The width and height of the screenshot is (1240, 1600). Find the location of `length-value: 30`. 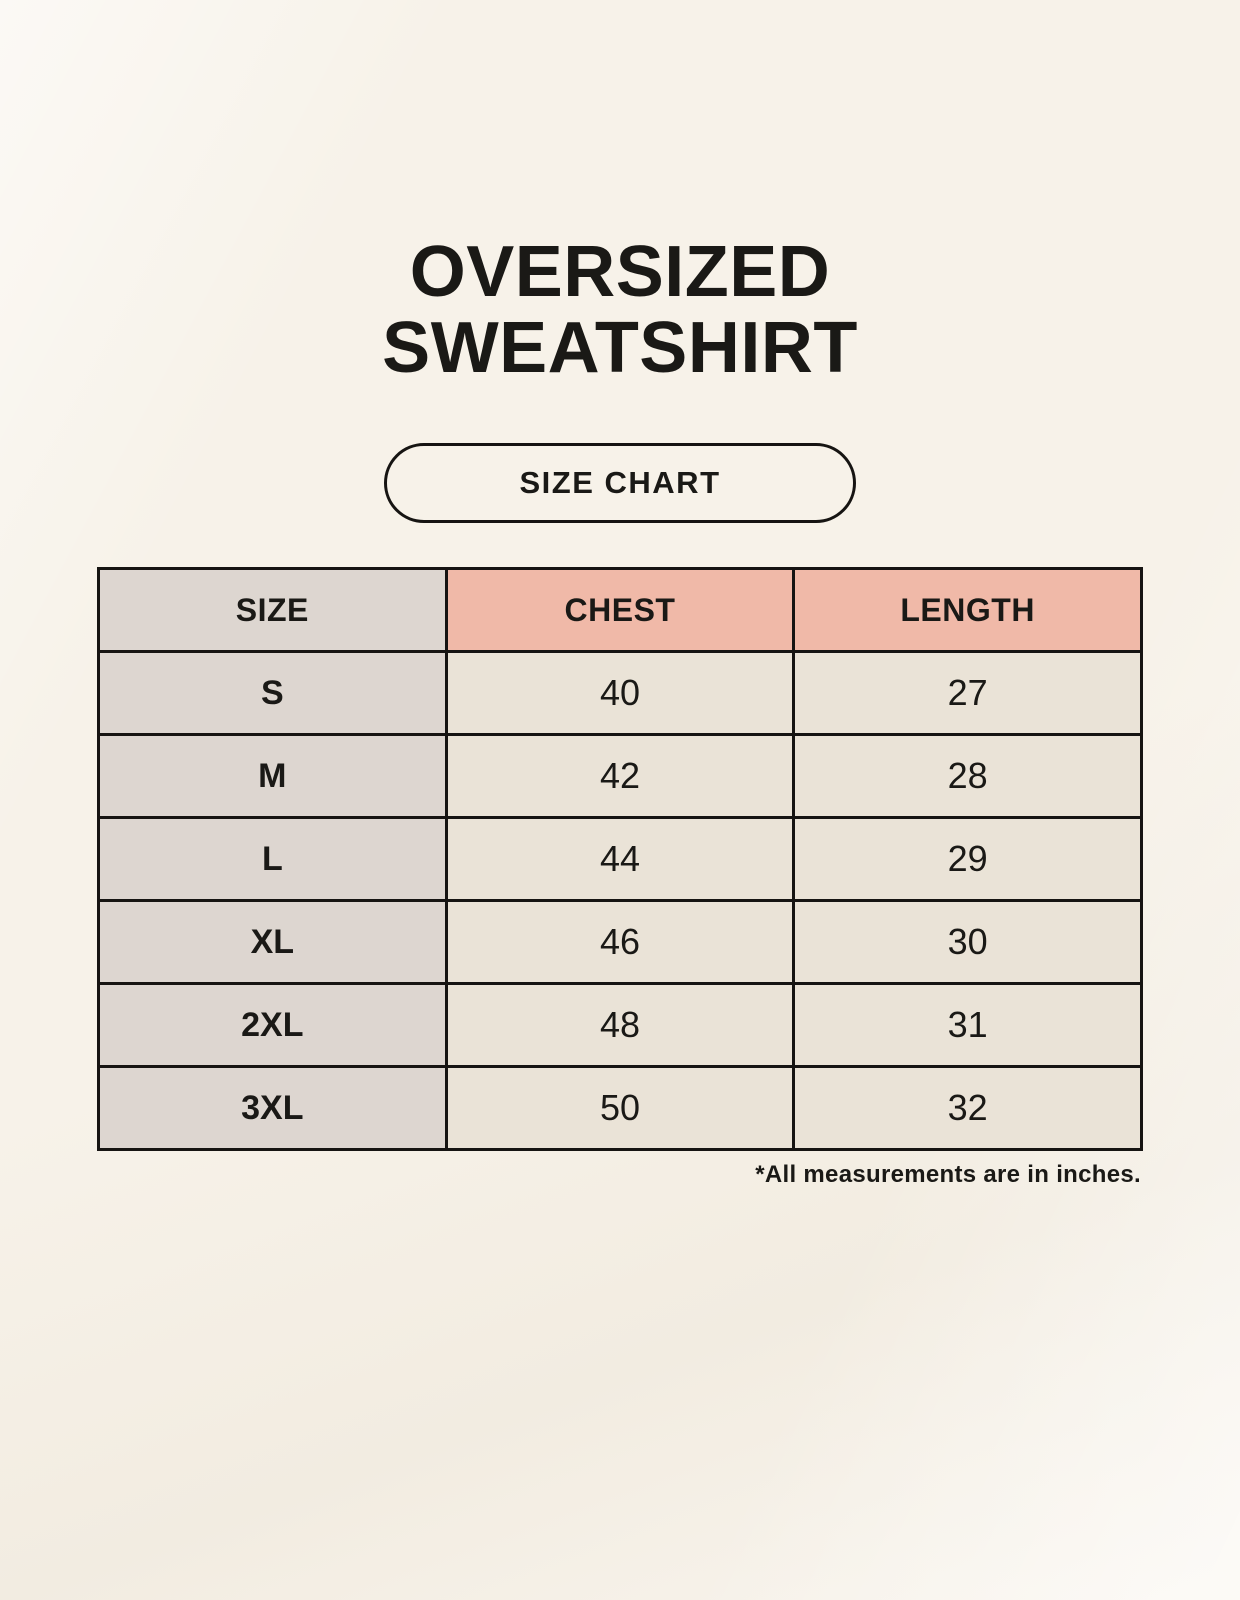

length-value: 30 is located at coordinates (967, 942).